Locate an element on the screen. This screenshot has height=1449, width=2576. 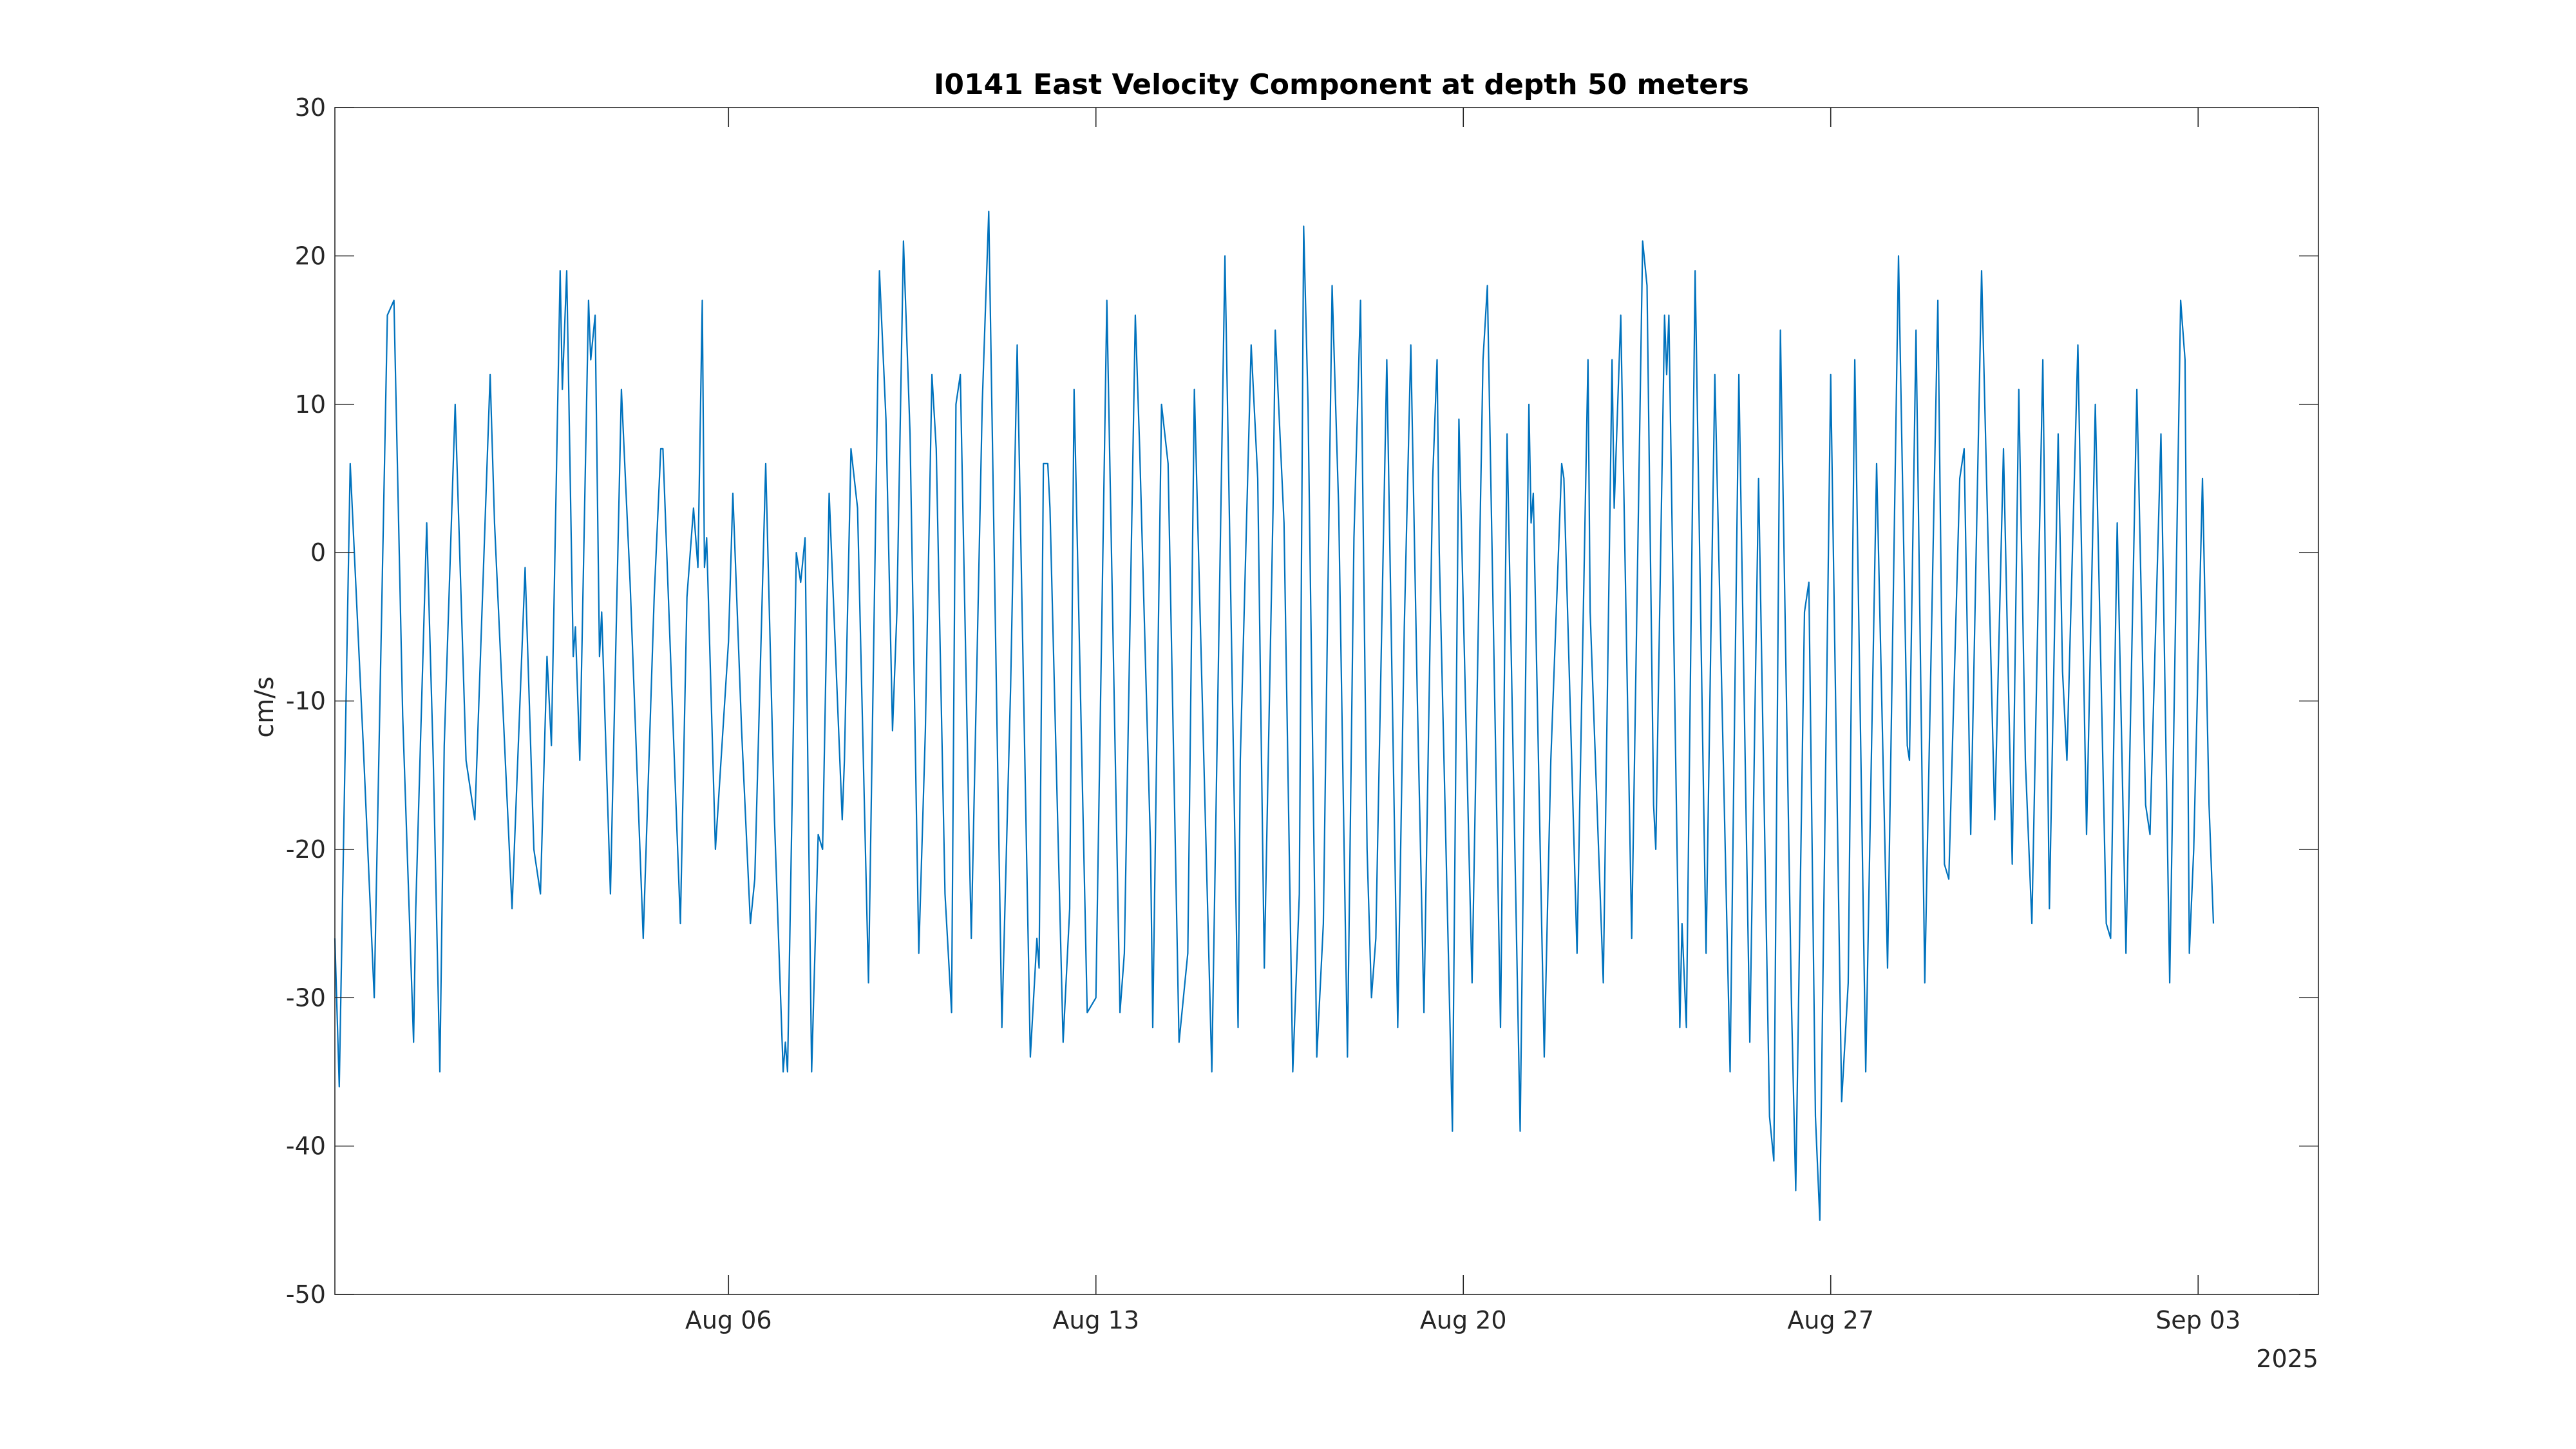
y-tick-label: -20 is located at coordinates (306, 849).